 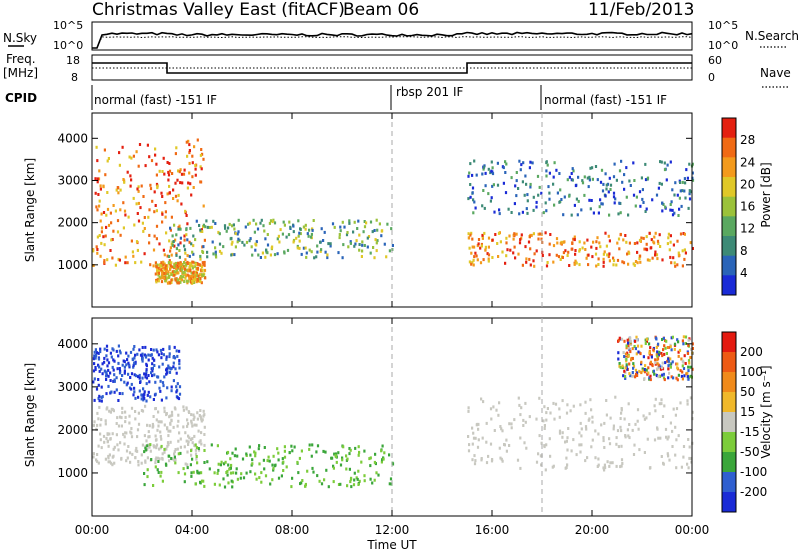 I want to click on power-ytick-label: 4000, so click(x=72, y=138).